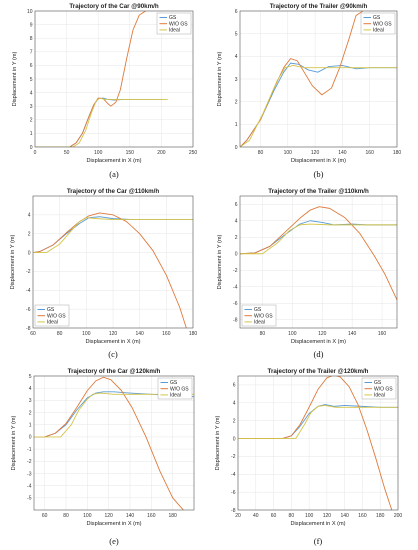 Image resolution: width=418 pixels, height=550 pixels. Describe the element at coordinates (318, 371) in the screenshot. I see `chart-title: Trajectory of the Trailer @120km/h` at that location.